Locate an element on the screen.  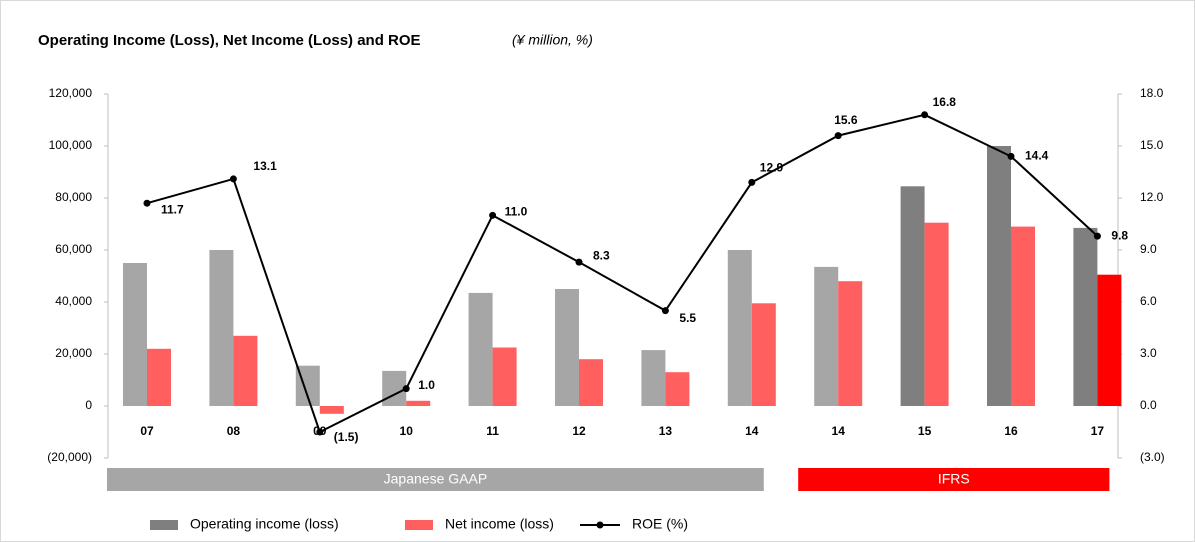
y2-tick-label: 3.0 is located at coordinates (1148, 353).